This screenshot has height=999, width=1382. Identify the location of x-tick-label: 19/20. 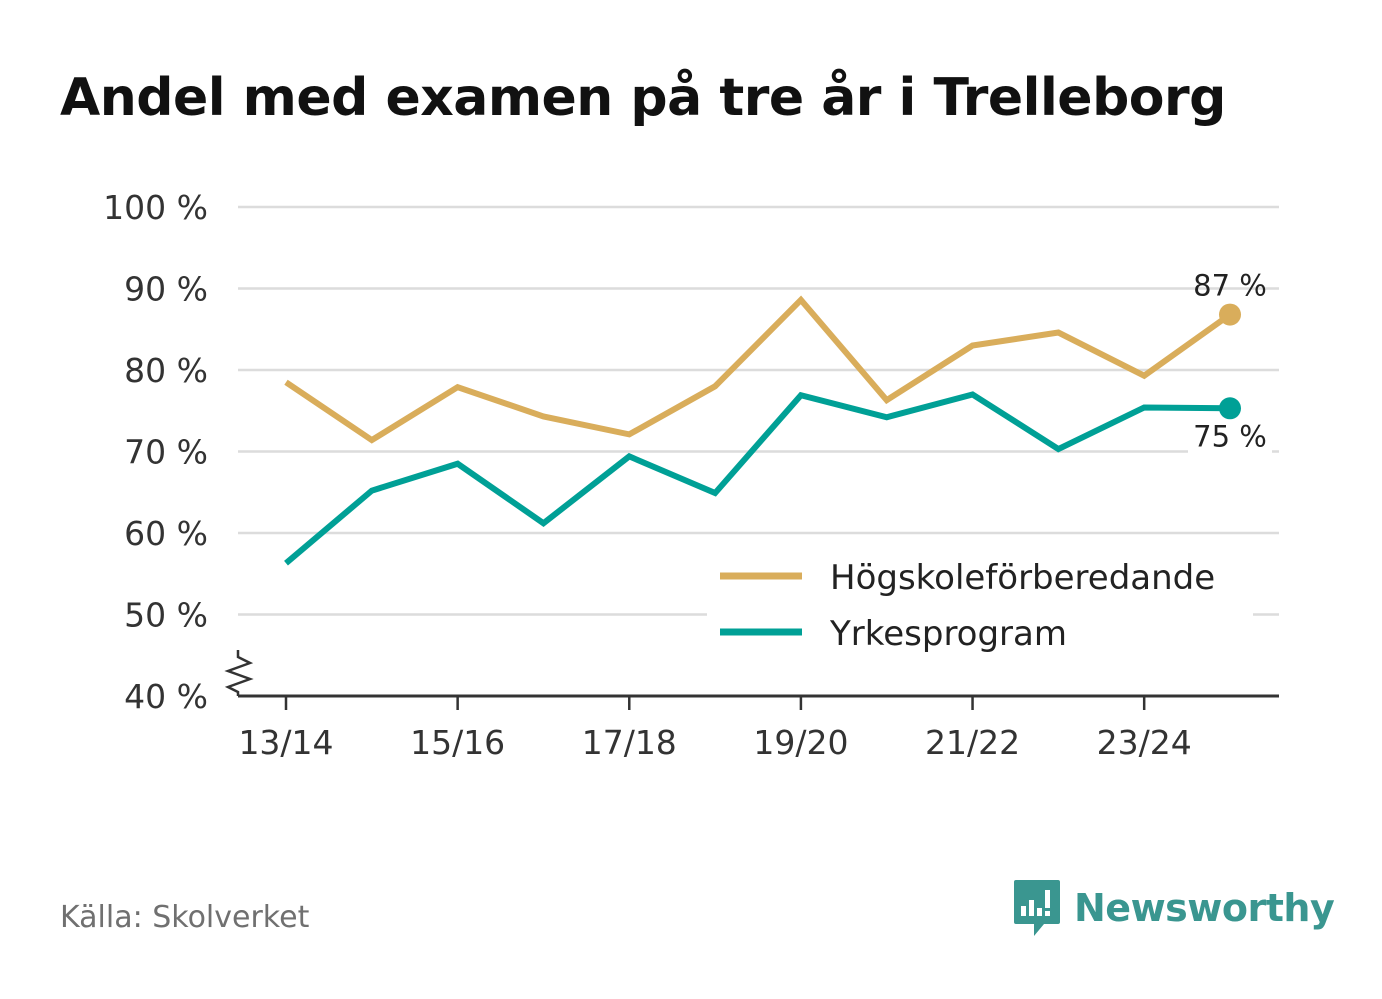
(800, 742).